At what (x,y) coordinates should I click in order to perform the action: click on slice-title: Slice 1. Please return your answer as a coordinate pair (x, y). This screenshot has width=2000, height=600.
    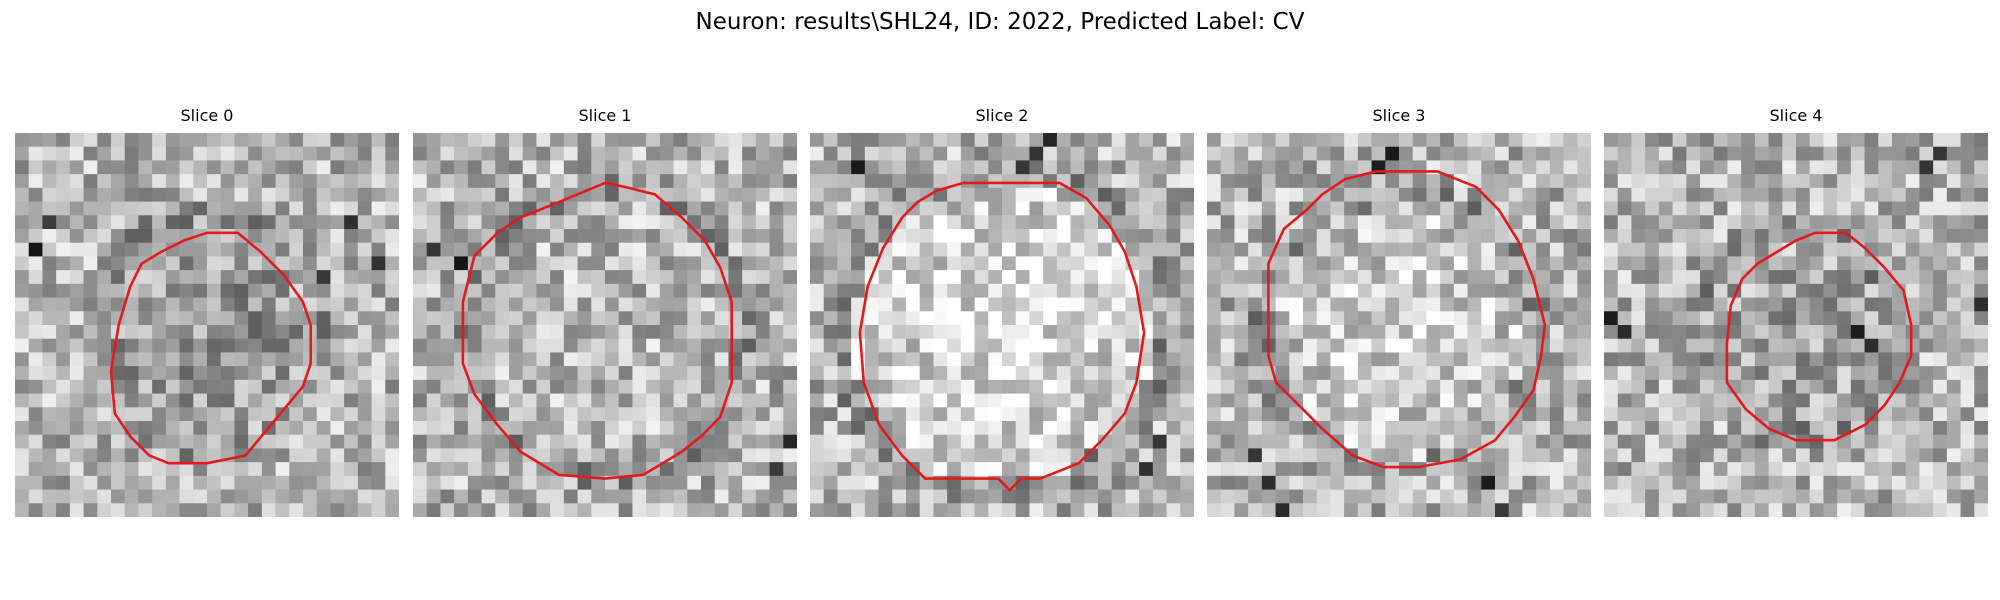
    Looking at the image, I should click on (605, 115).